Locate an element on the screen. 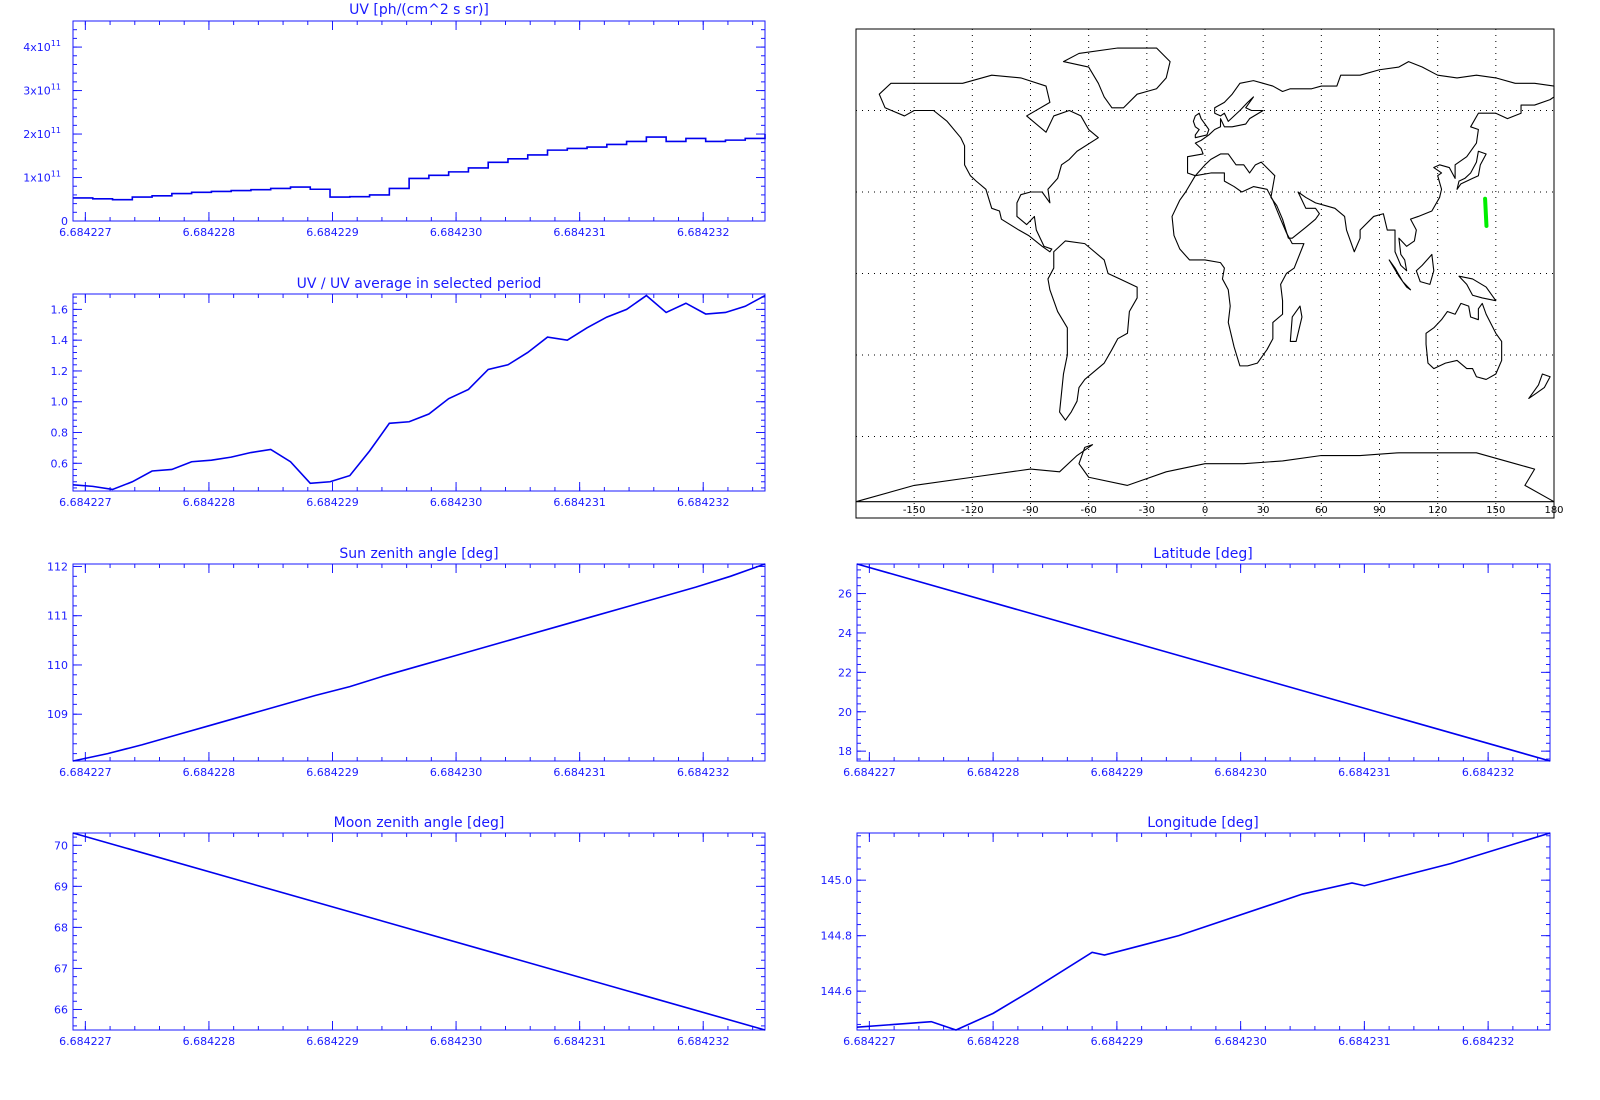 The image size is (1600, 1100). y-tick-label: 1.6 is located at coordinates (60, 309).